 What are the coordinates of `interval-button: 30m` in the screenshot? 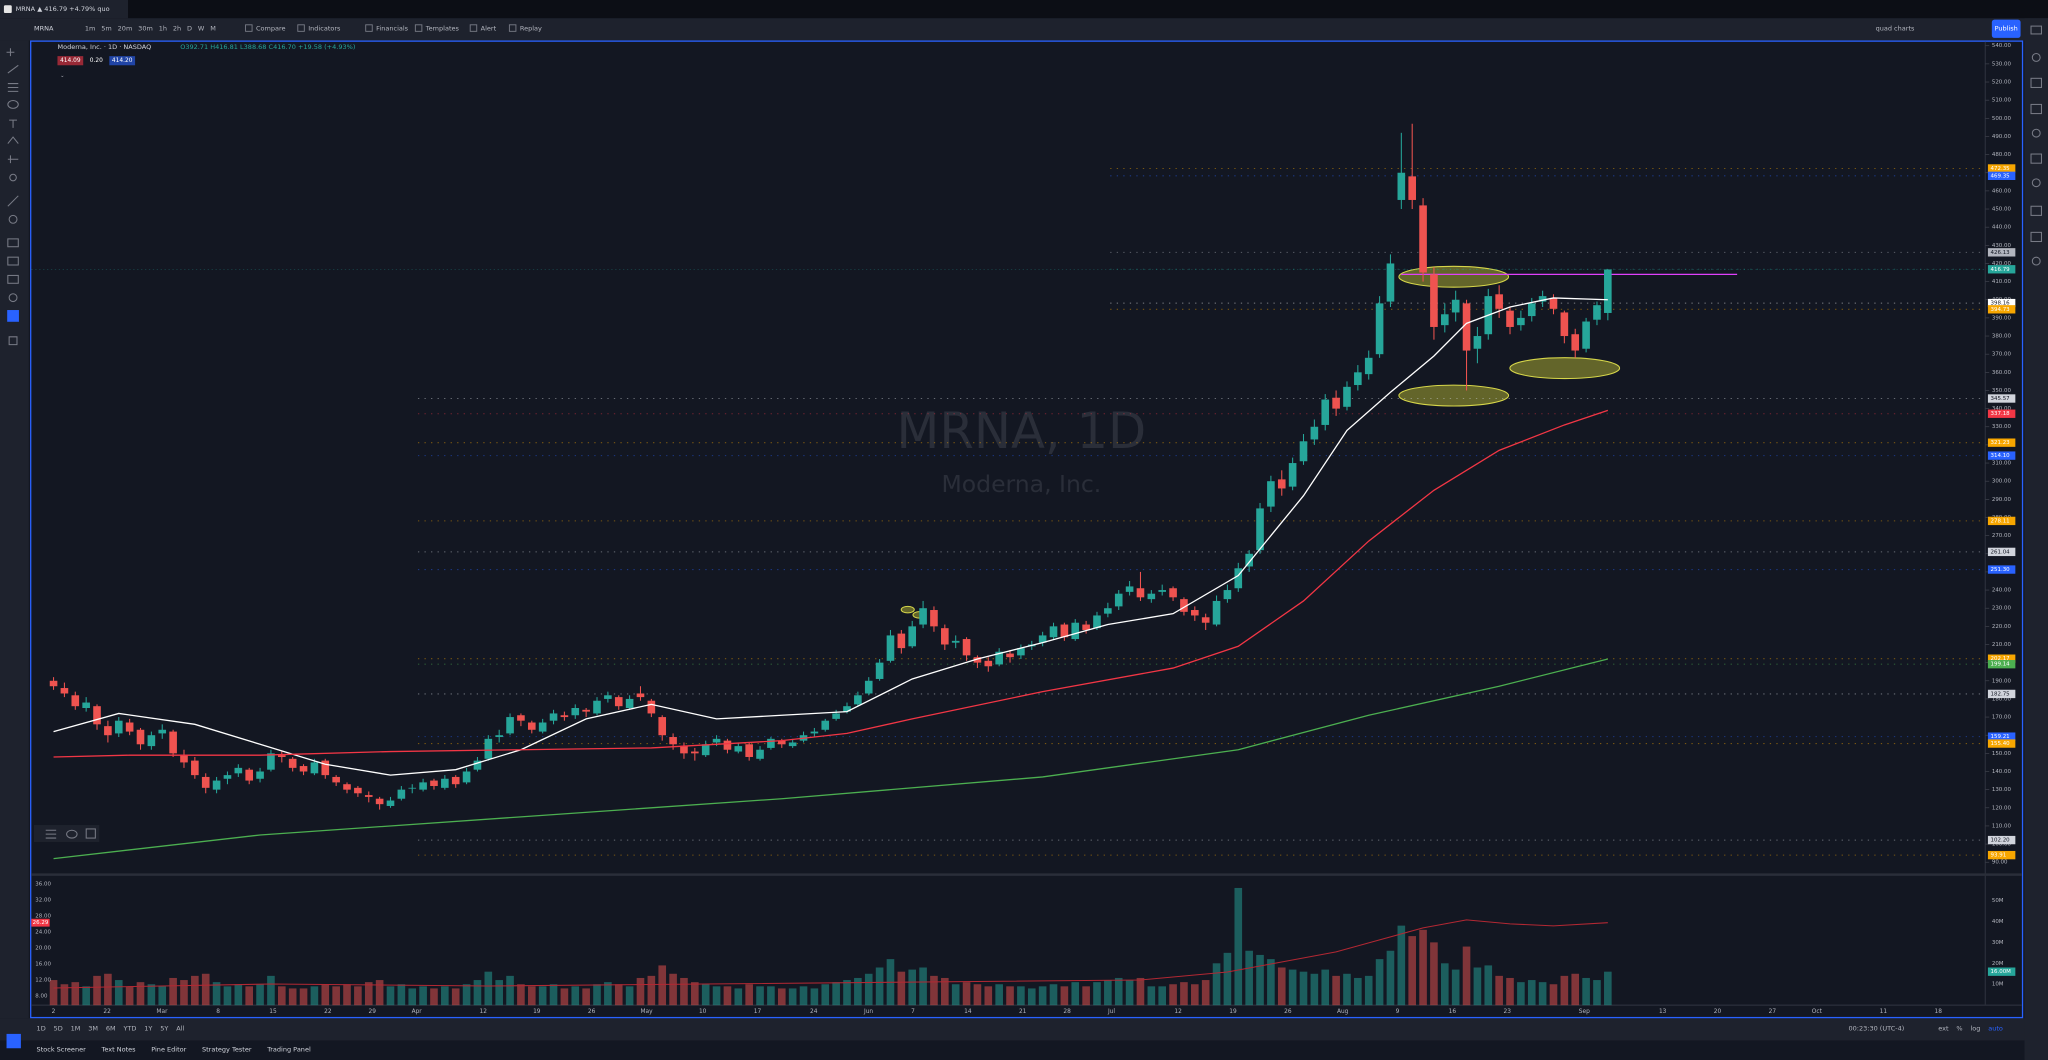 It's located at (145, 29).